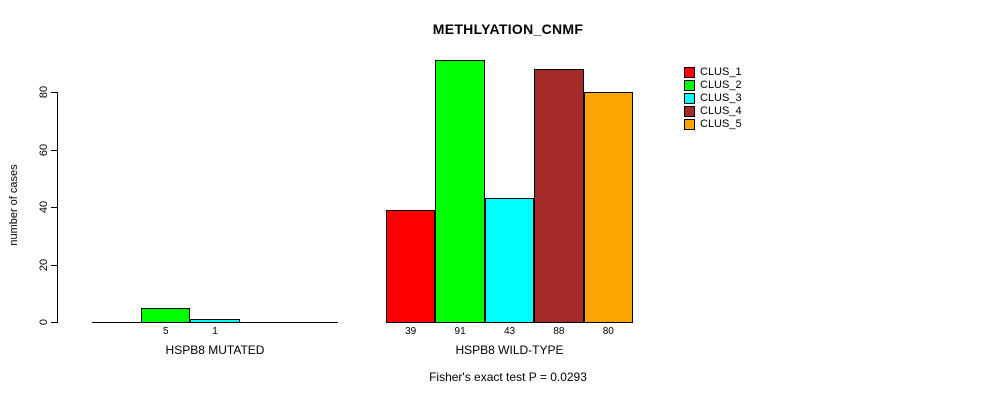  I want to click on legend-item-label: CLUS_4, so click(721, 111).